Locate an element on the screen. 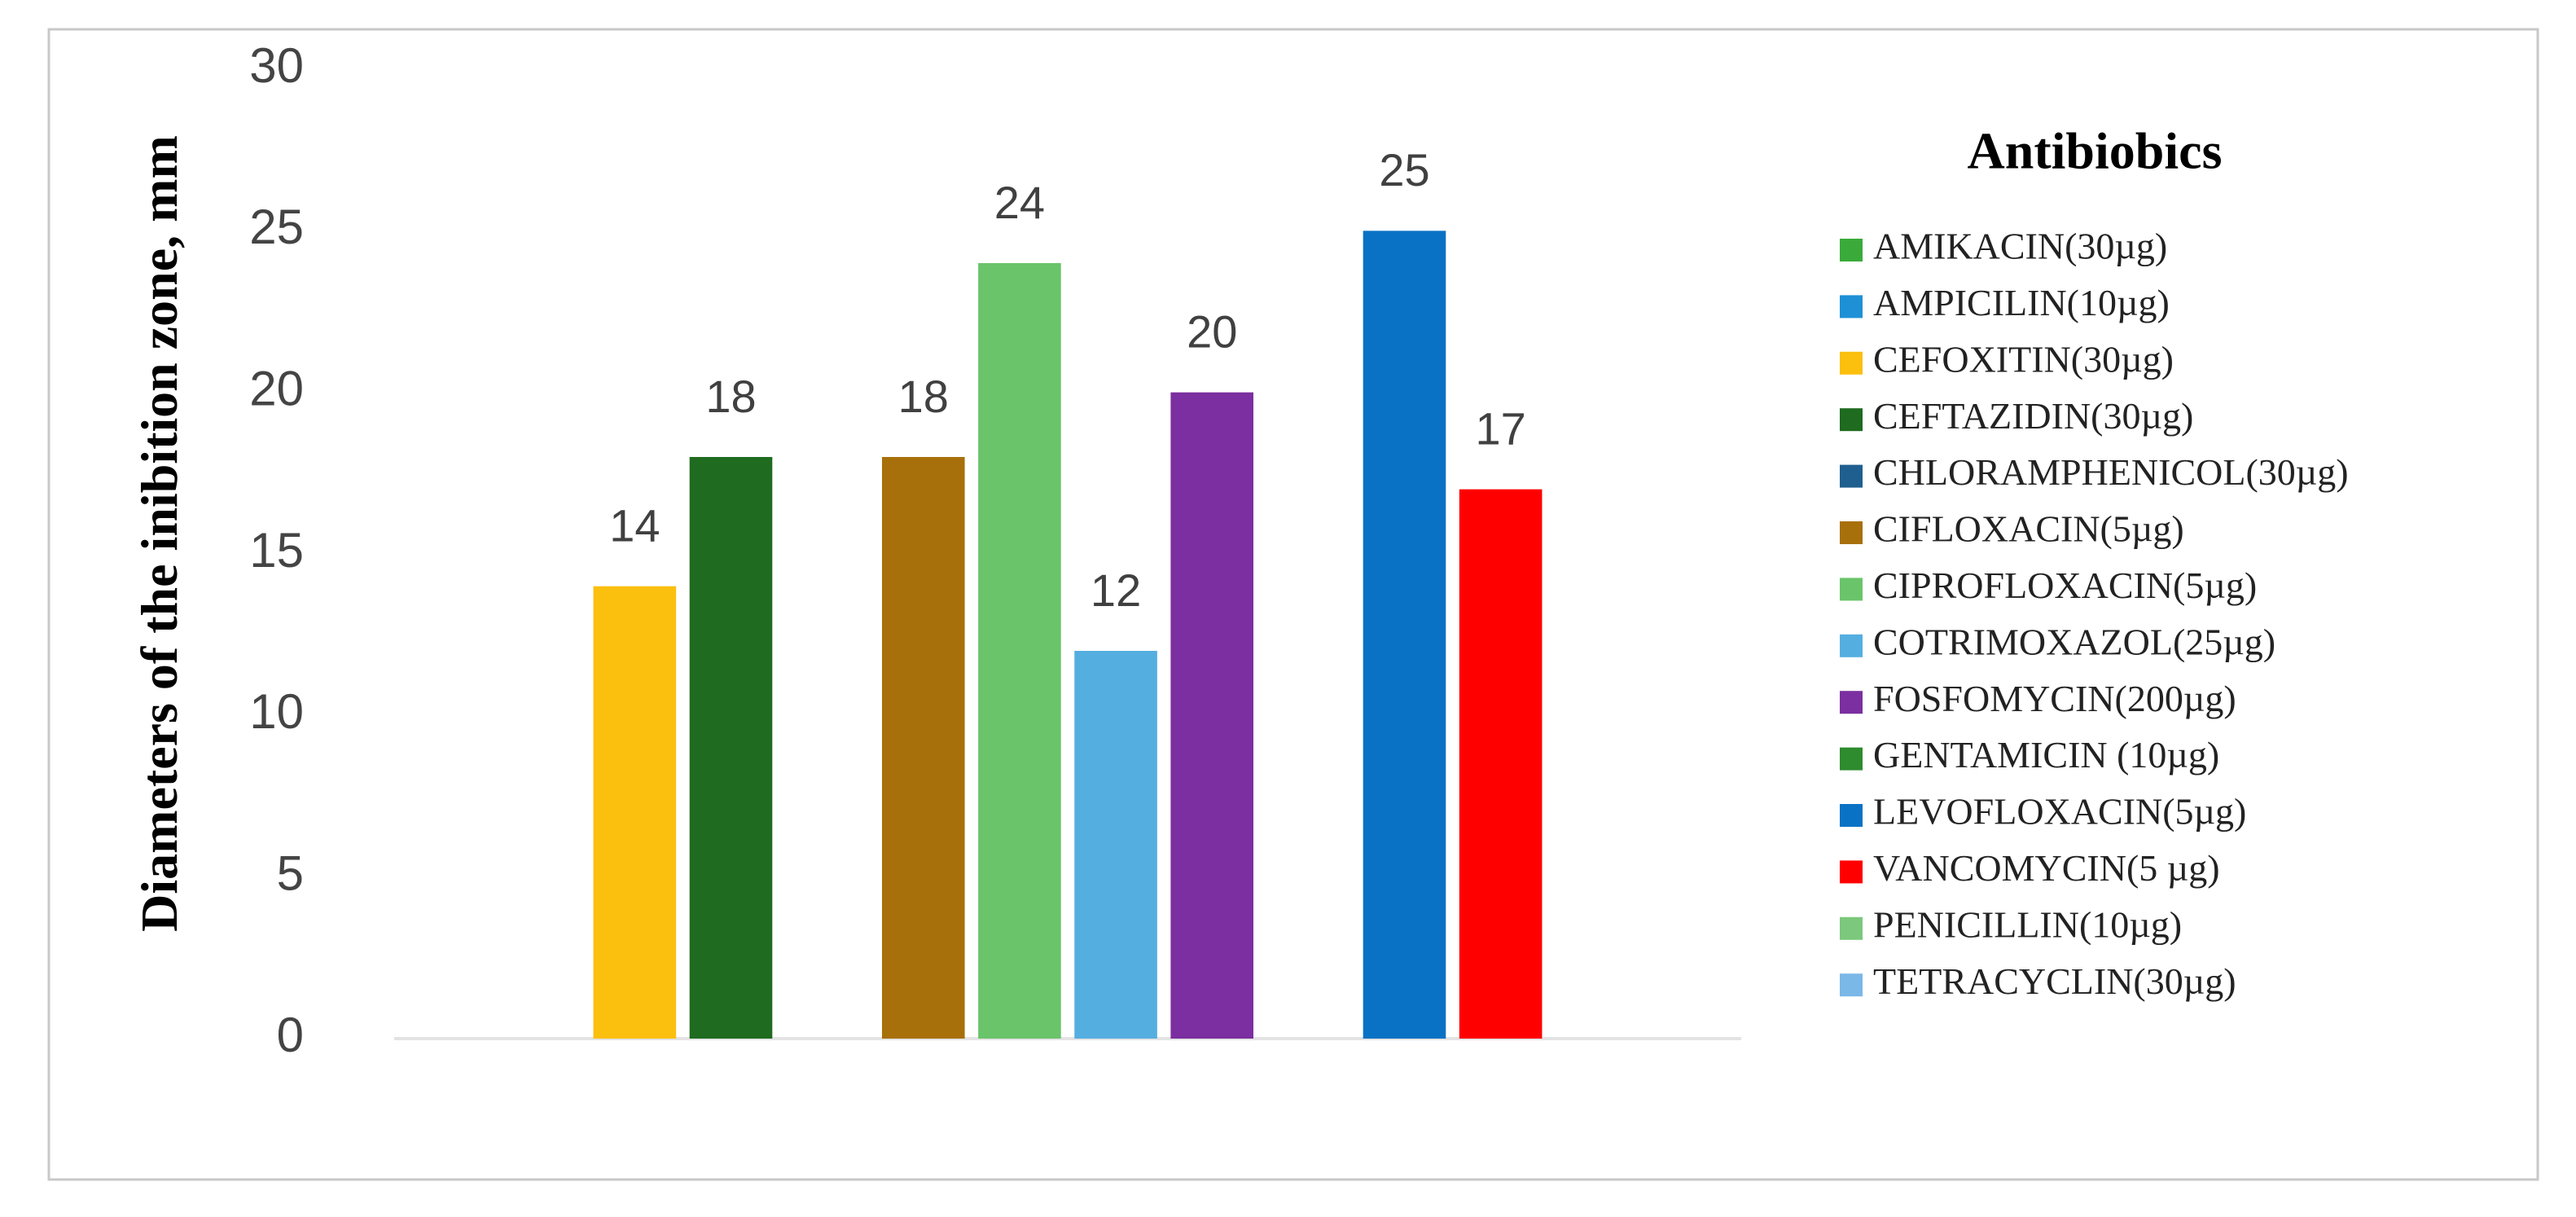  y-axis-label: Diameters of the inibition zone, mm is located at coordinates (158, 534).